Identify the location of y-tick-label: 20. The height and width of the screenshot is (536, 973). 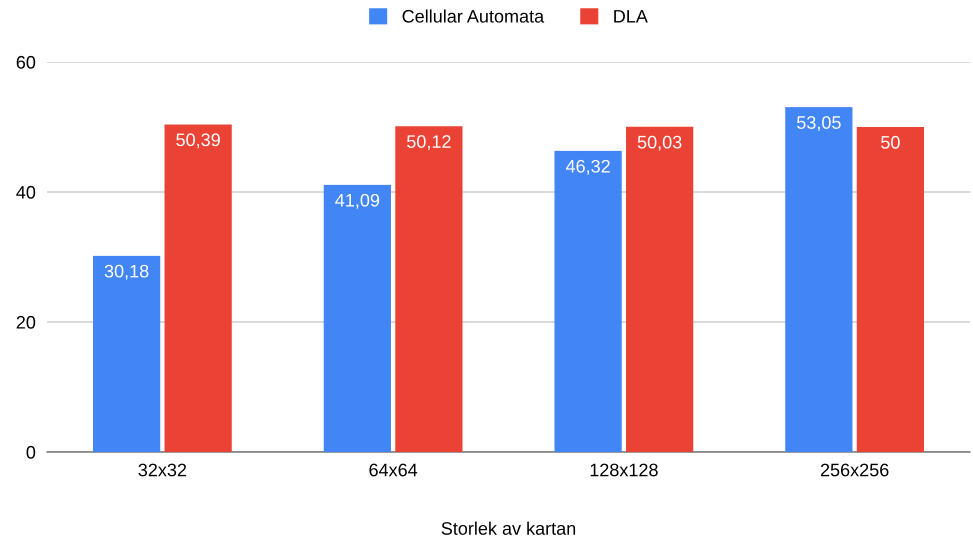
(26, 322).